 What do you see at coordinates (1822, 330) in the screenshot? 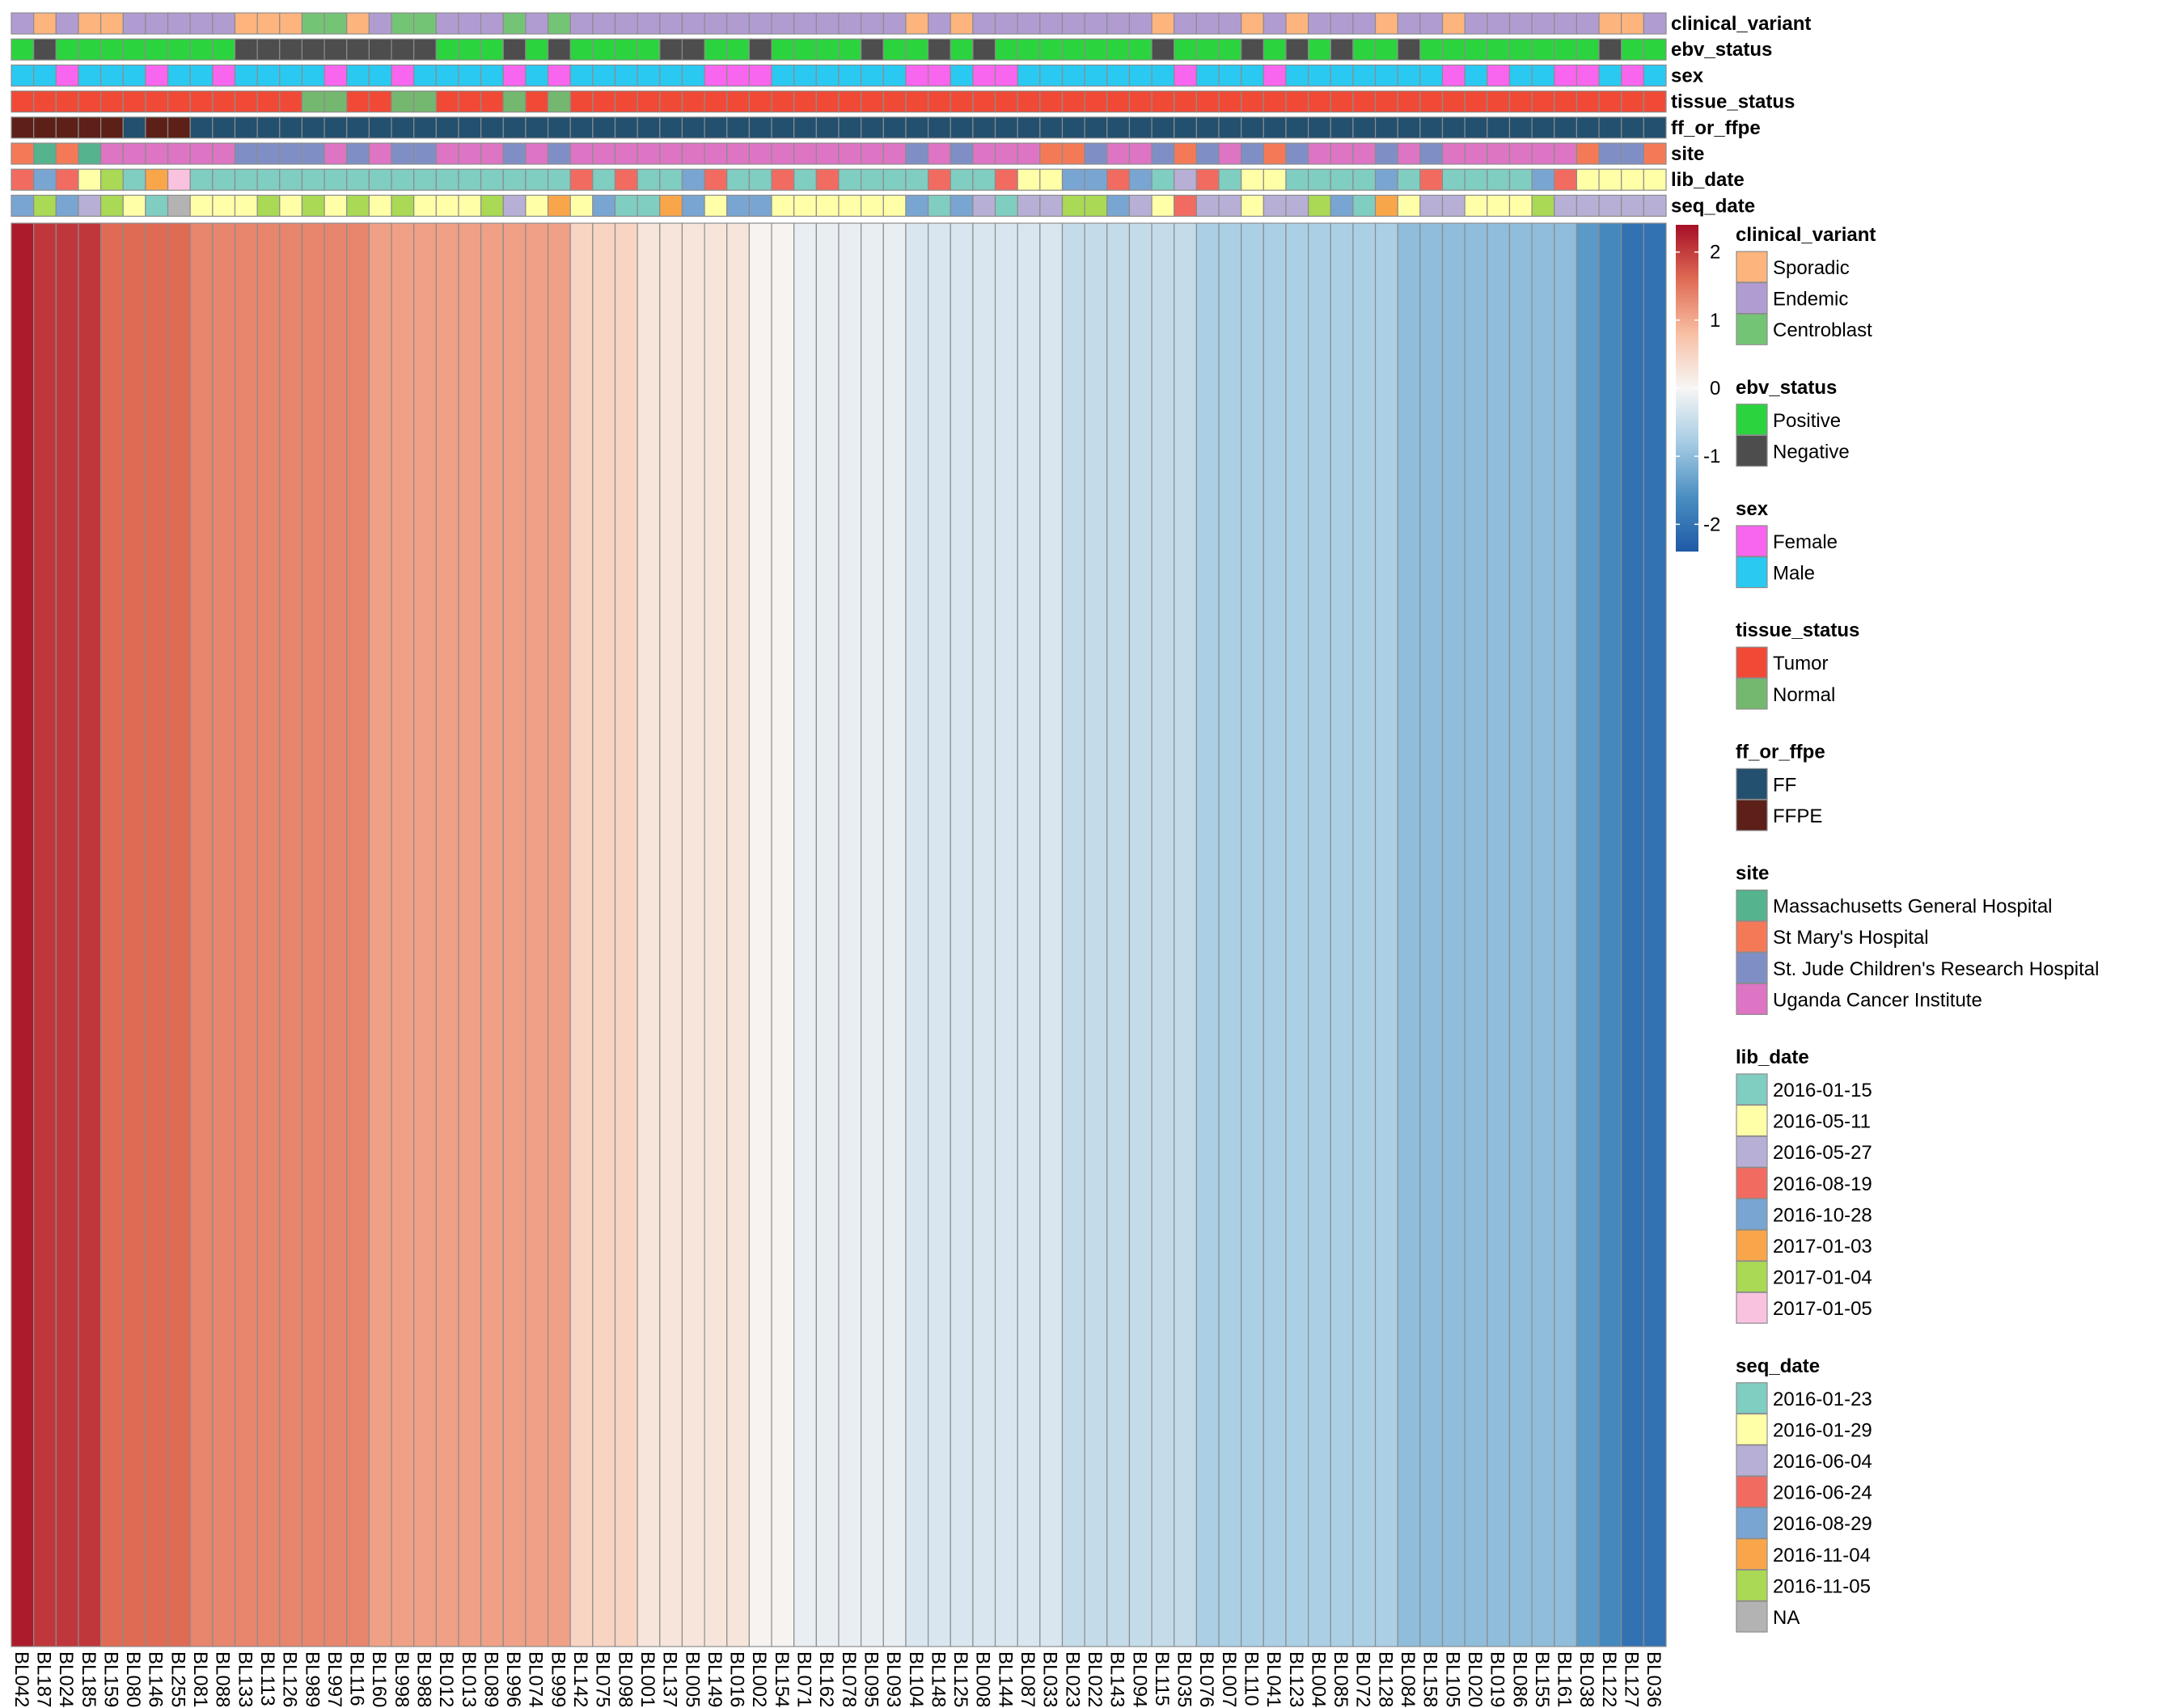
I see `legend-item-label: Centroblast` at bounding box center [1822, 330].